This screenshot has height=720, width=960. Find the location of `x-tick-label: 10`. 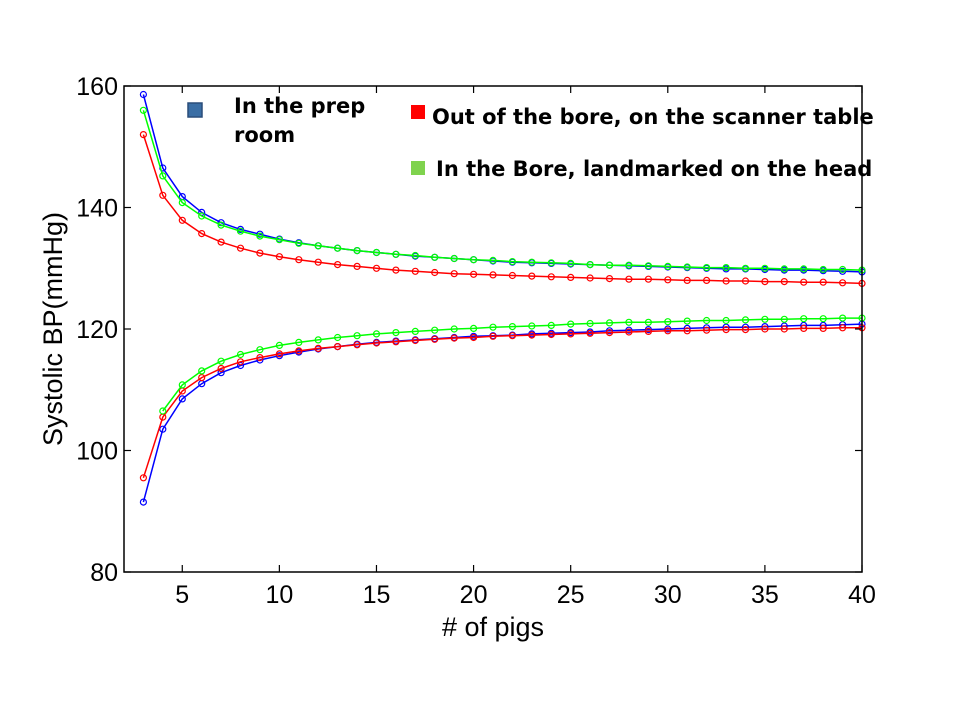

x-tick-label: 10 is located at coordinates (279, 595).